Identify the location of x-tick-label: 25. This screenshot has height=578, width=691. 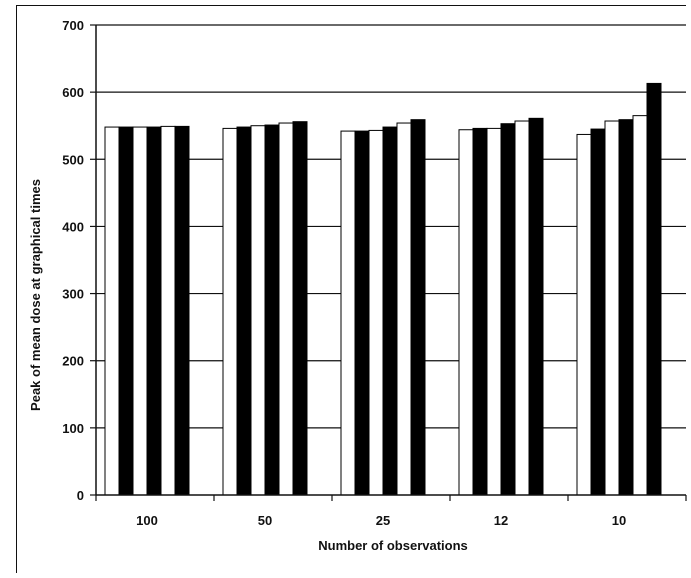
(383, 520).